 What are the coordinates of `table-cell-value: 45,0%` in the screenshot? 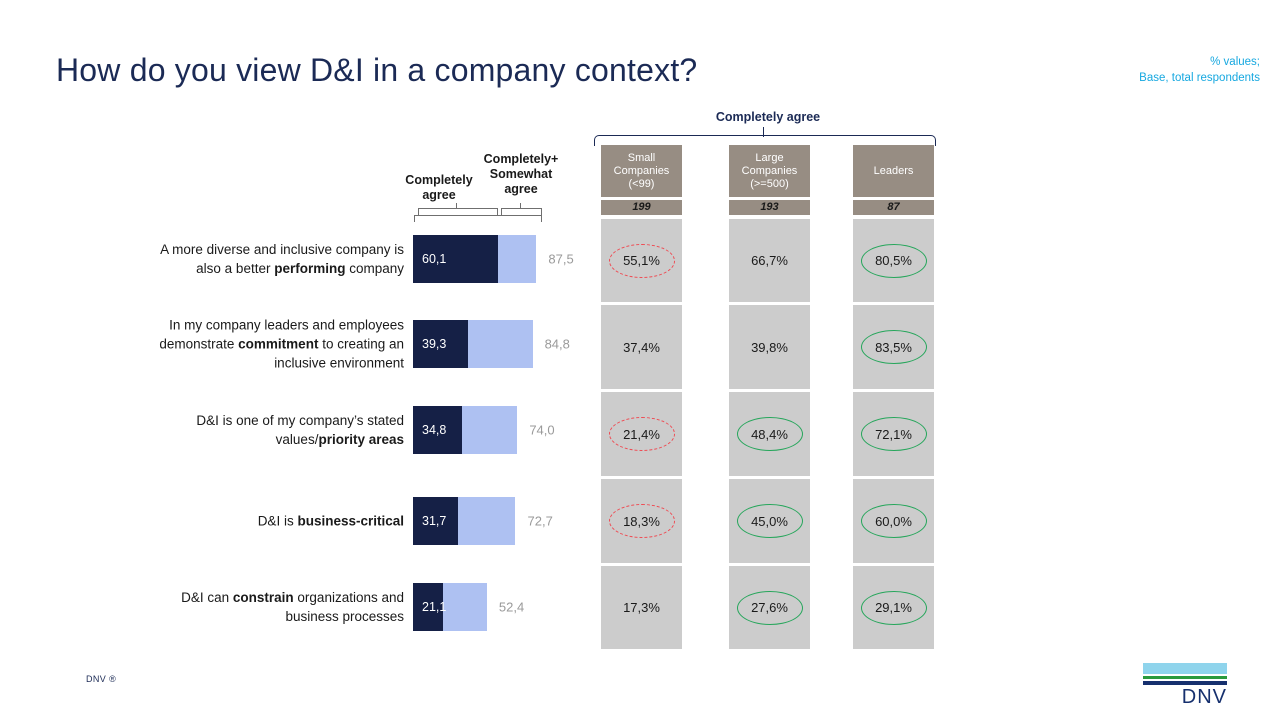 It's located at (769, 521).